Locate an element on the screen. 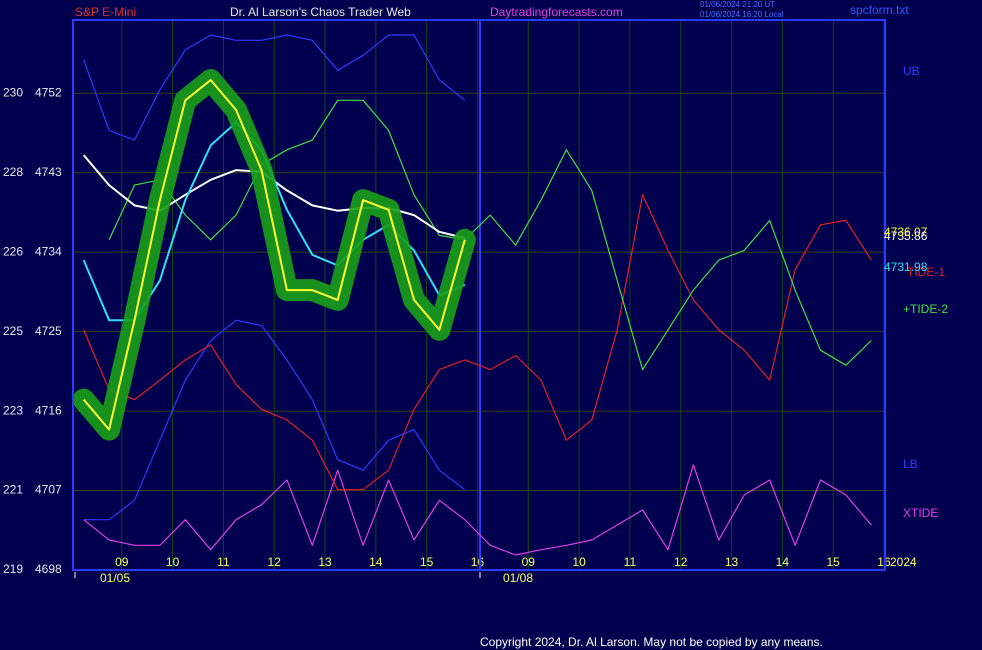 The height and width of the screenshot is (650, 982). y-secondary-label: 228 is located at coordinates (13, 172).